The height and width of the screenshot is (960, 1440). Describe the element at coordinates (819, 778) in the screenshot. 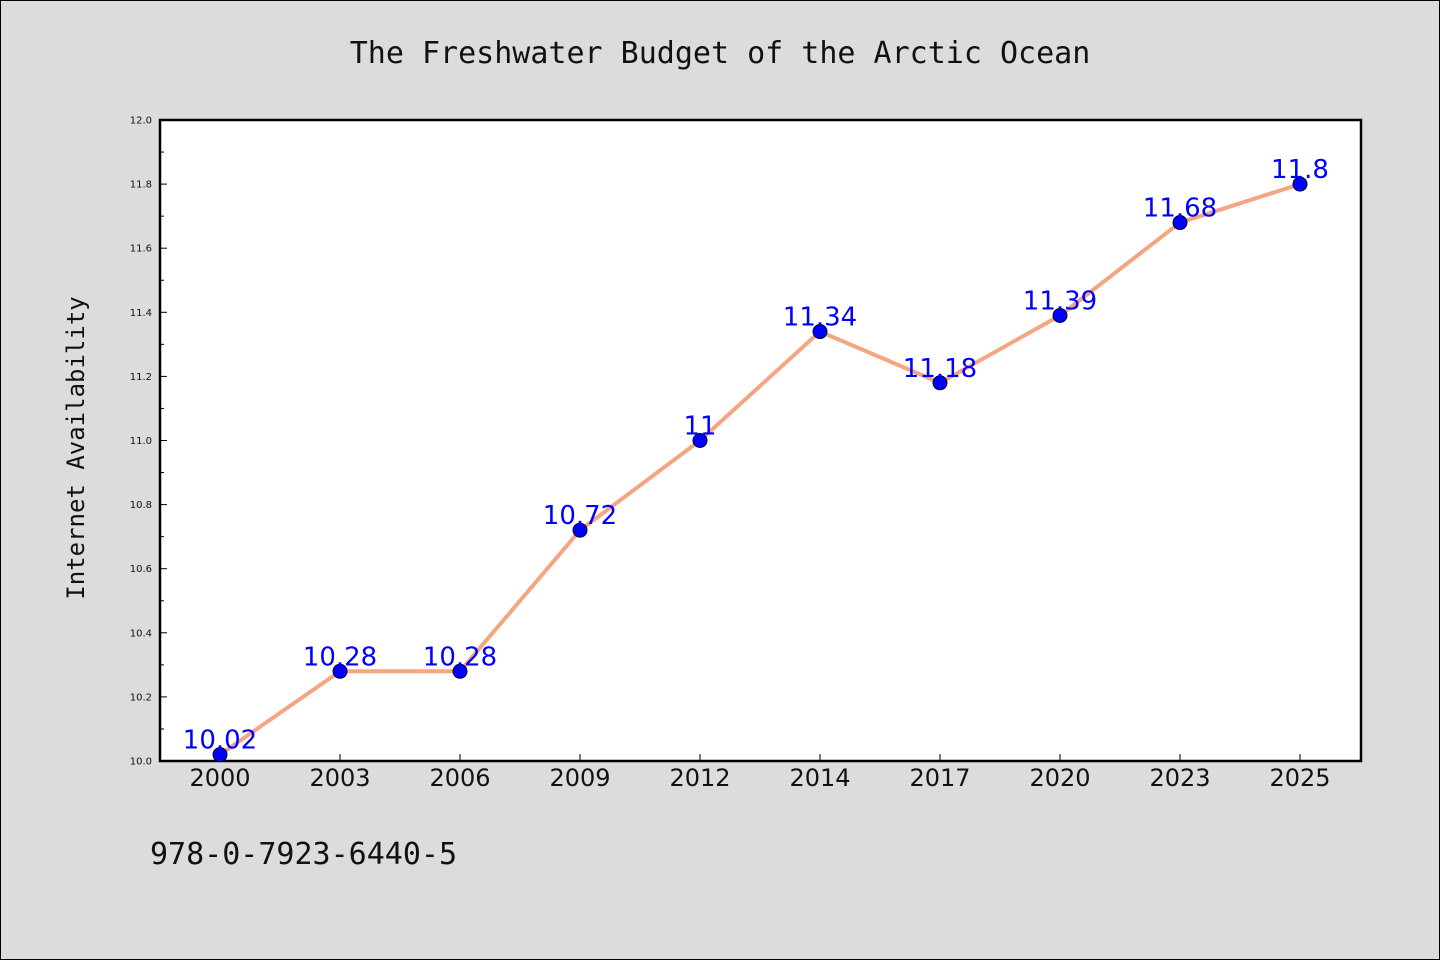

I see `x-tick-label: 2014` at that location.